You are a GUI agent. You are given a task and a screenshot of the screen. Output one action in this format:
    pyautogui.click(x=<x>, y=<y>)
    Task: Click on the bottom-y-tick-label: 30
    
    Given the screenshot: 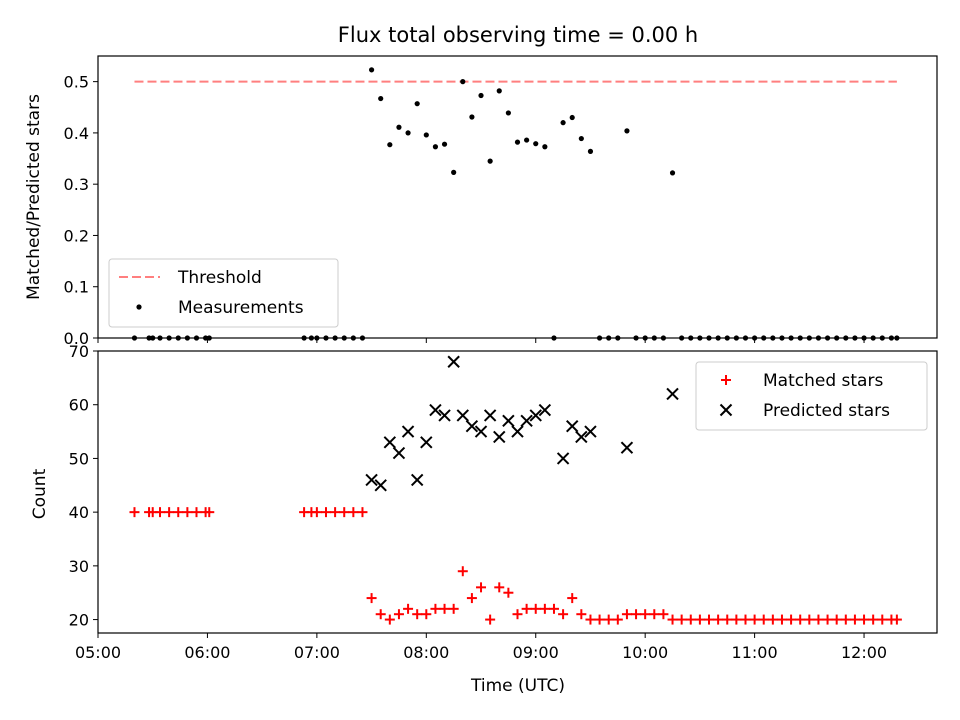 What is the action you would take?
    pyautogui.click(x=79, y=566)
    